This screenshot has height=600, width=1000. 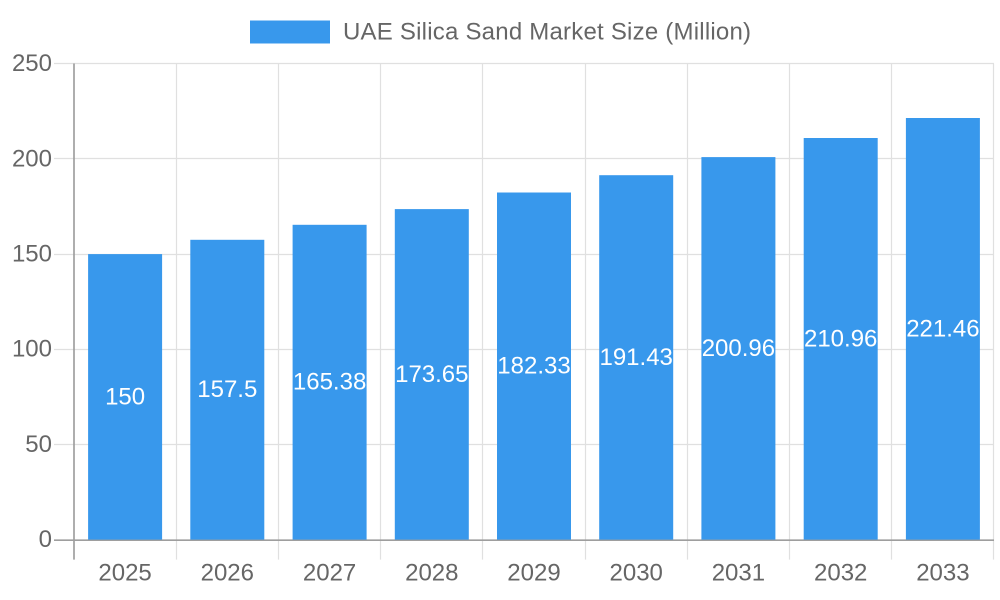 I want to click on svg-text: 2033, so click(x=942, y=573).